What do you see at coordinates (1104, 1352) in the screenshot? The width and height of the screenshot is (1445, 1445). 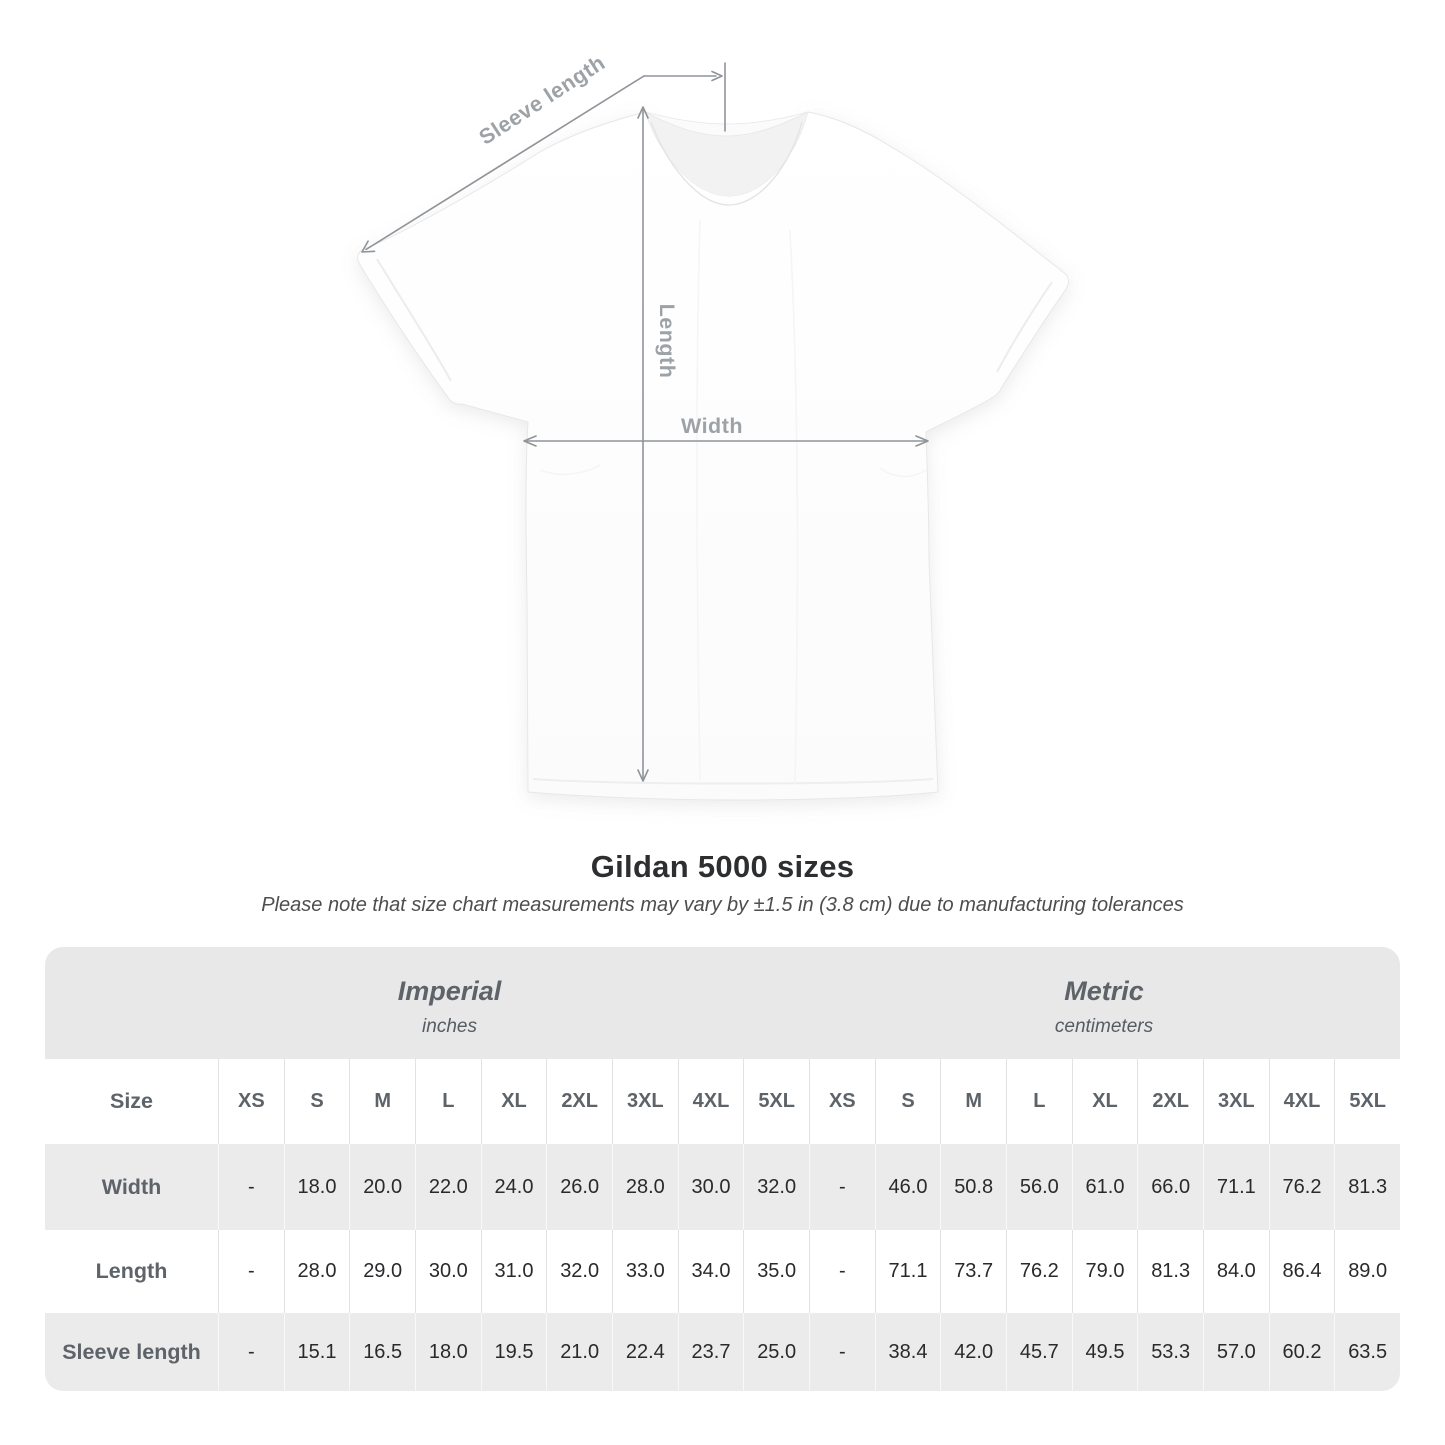 I see `value-metric-xl: 49.5` at bounding box center [1104, 1352].